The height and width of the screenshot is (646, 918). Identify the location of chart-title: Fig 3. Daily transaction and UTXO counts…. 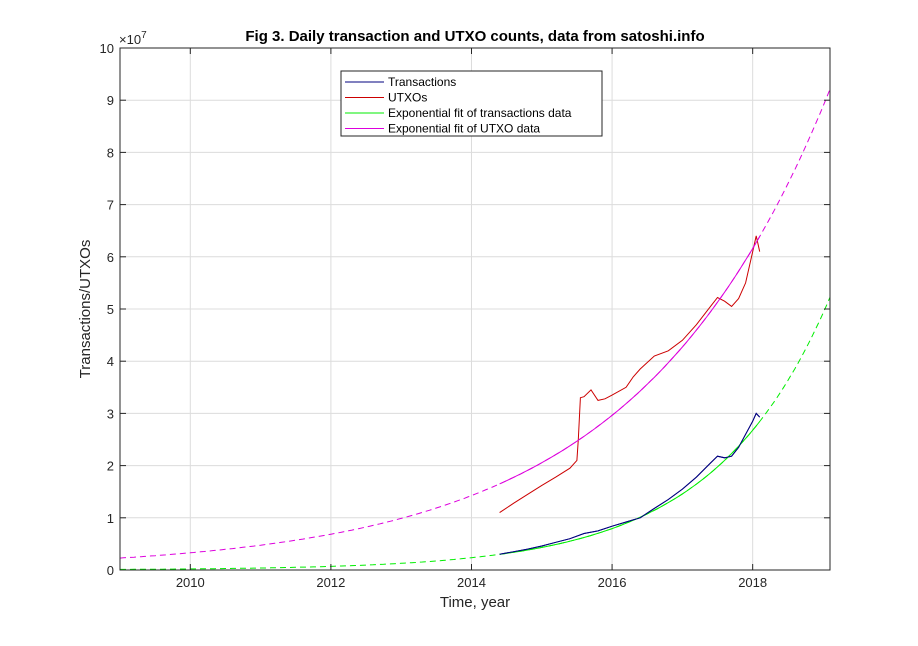
(474, 36).